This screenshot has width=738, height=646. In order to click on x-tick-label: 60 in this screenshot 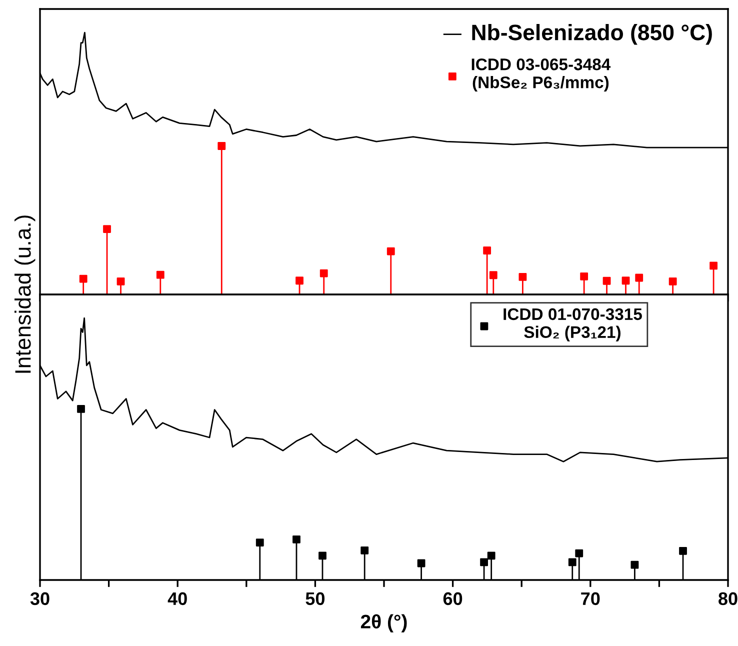, I will do `click(452, 599)`.